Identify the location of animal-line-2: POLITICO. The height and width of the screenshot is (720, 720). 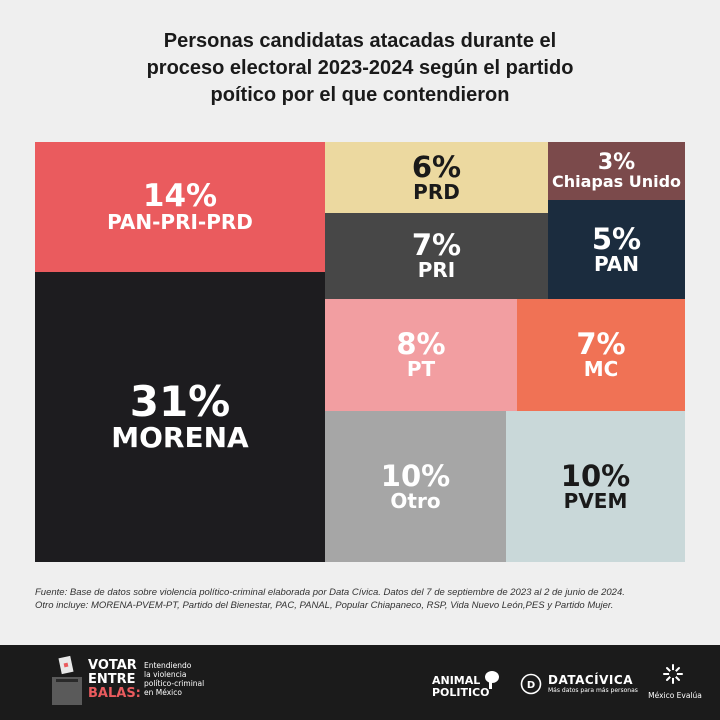
(461, 692).